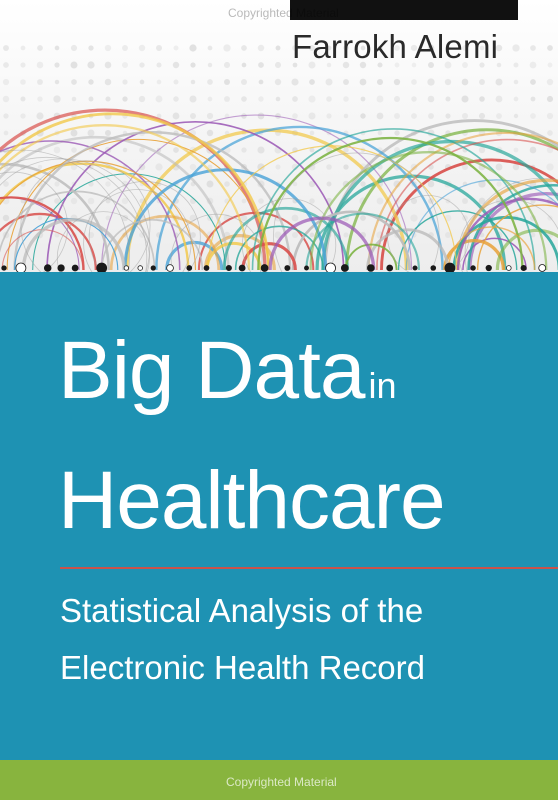  What do you see at coordinates (404, 10) in the screenshot?
I see `top-black-bar` at bounding box center [404, 10].